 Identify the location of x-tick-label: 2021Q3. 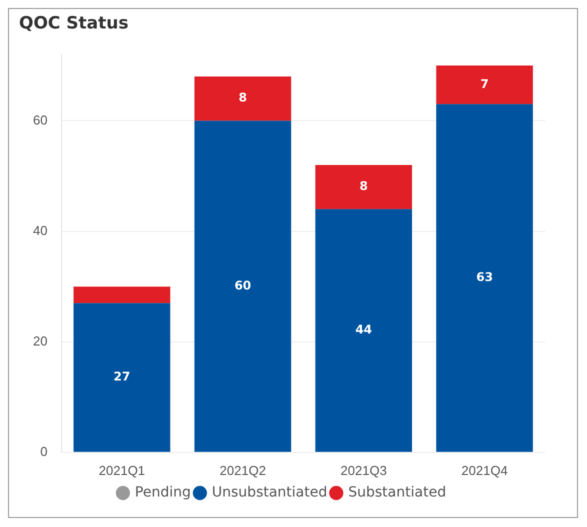
(363, 470).